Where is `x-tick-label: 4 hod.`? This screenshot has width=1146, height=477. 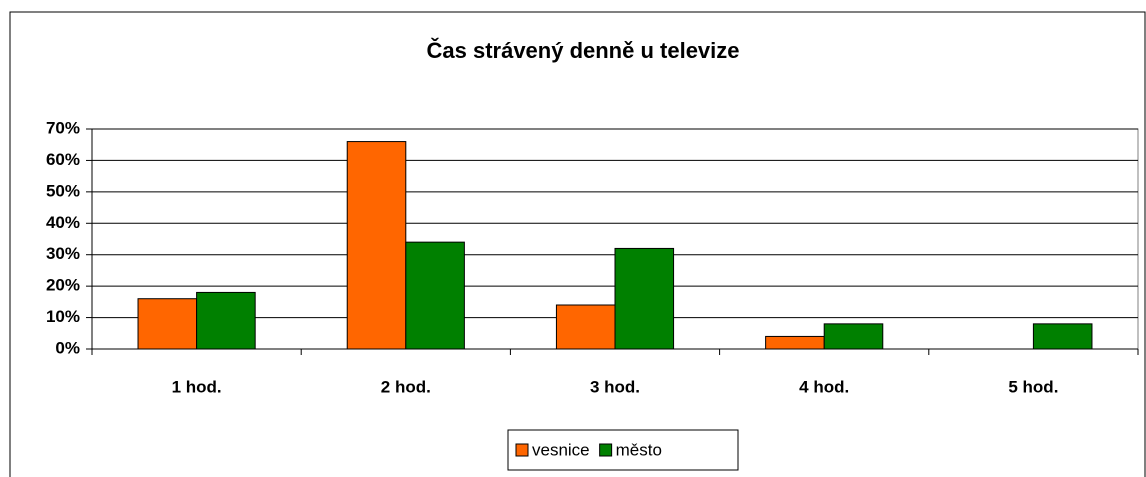 x-tick-label: 4 hod. is located at coordinates (824, 386).